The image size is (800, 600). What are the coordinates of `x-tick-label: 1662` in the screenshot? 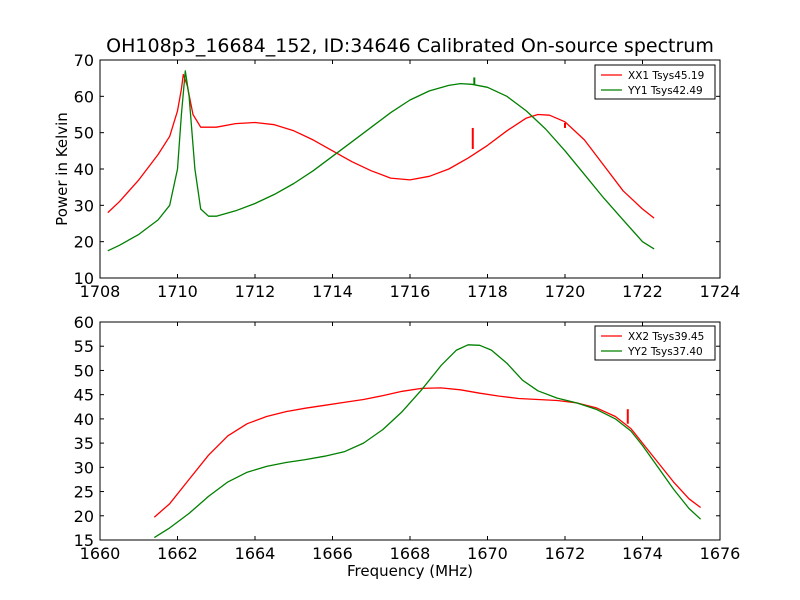 It's located at (177, 553).